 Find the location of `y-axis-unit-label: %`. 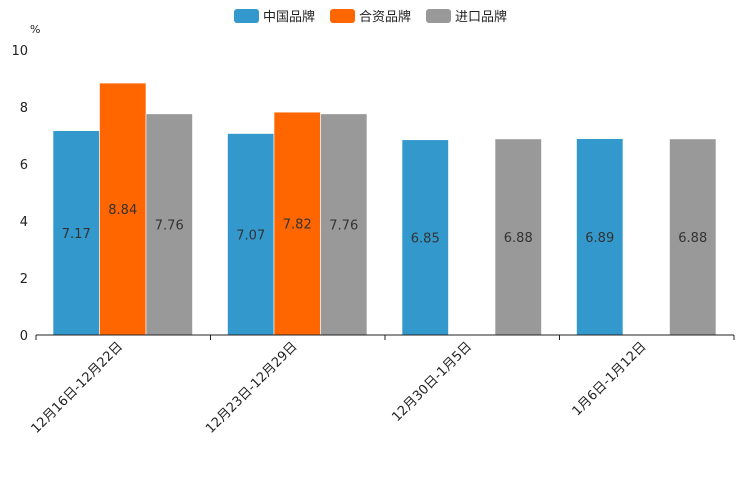

y-axis-unit-label: % is located at coordinates (35, 29).